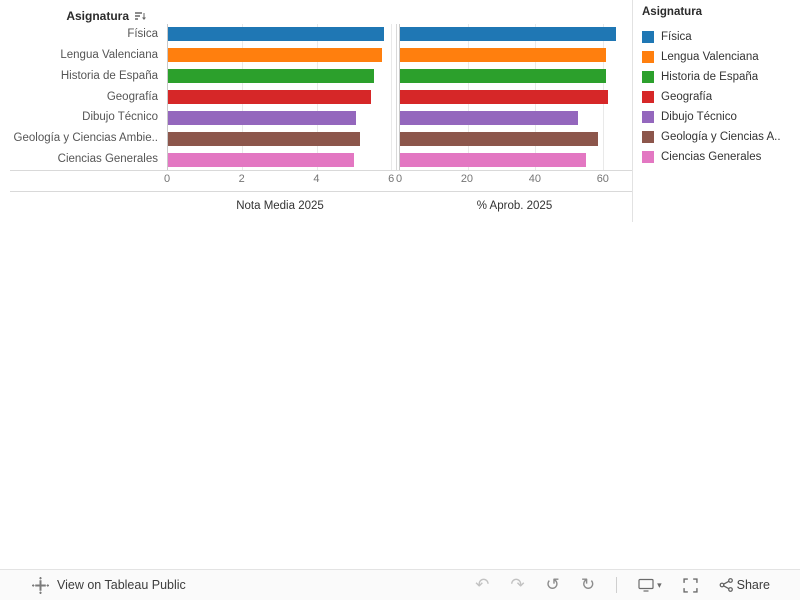  Describe the element at coordinates (400, 584) in the screenshot. I see `tableau-footer: View on Tableau Public ↶ ↷ ↺ ↻ ▾` at that location.